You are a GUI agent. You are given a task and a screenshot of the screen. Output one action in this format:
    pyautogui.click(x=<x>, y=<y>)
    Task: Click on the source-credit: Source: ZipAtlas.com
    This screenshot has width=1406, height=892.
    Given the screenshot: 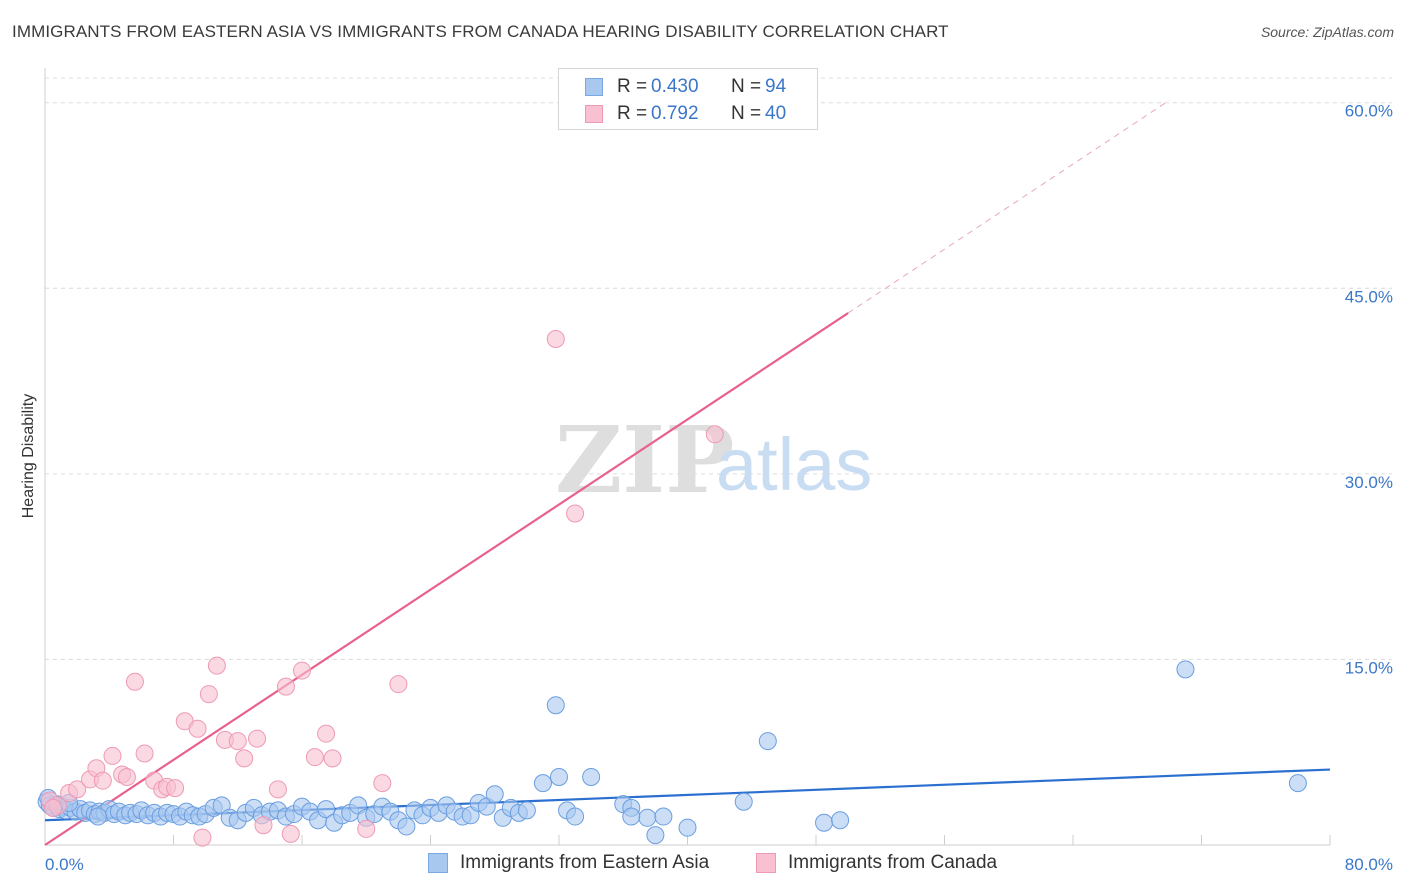 What is the action you would take?
    pyautogui.click(x=1327, y=32)
    